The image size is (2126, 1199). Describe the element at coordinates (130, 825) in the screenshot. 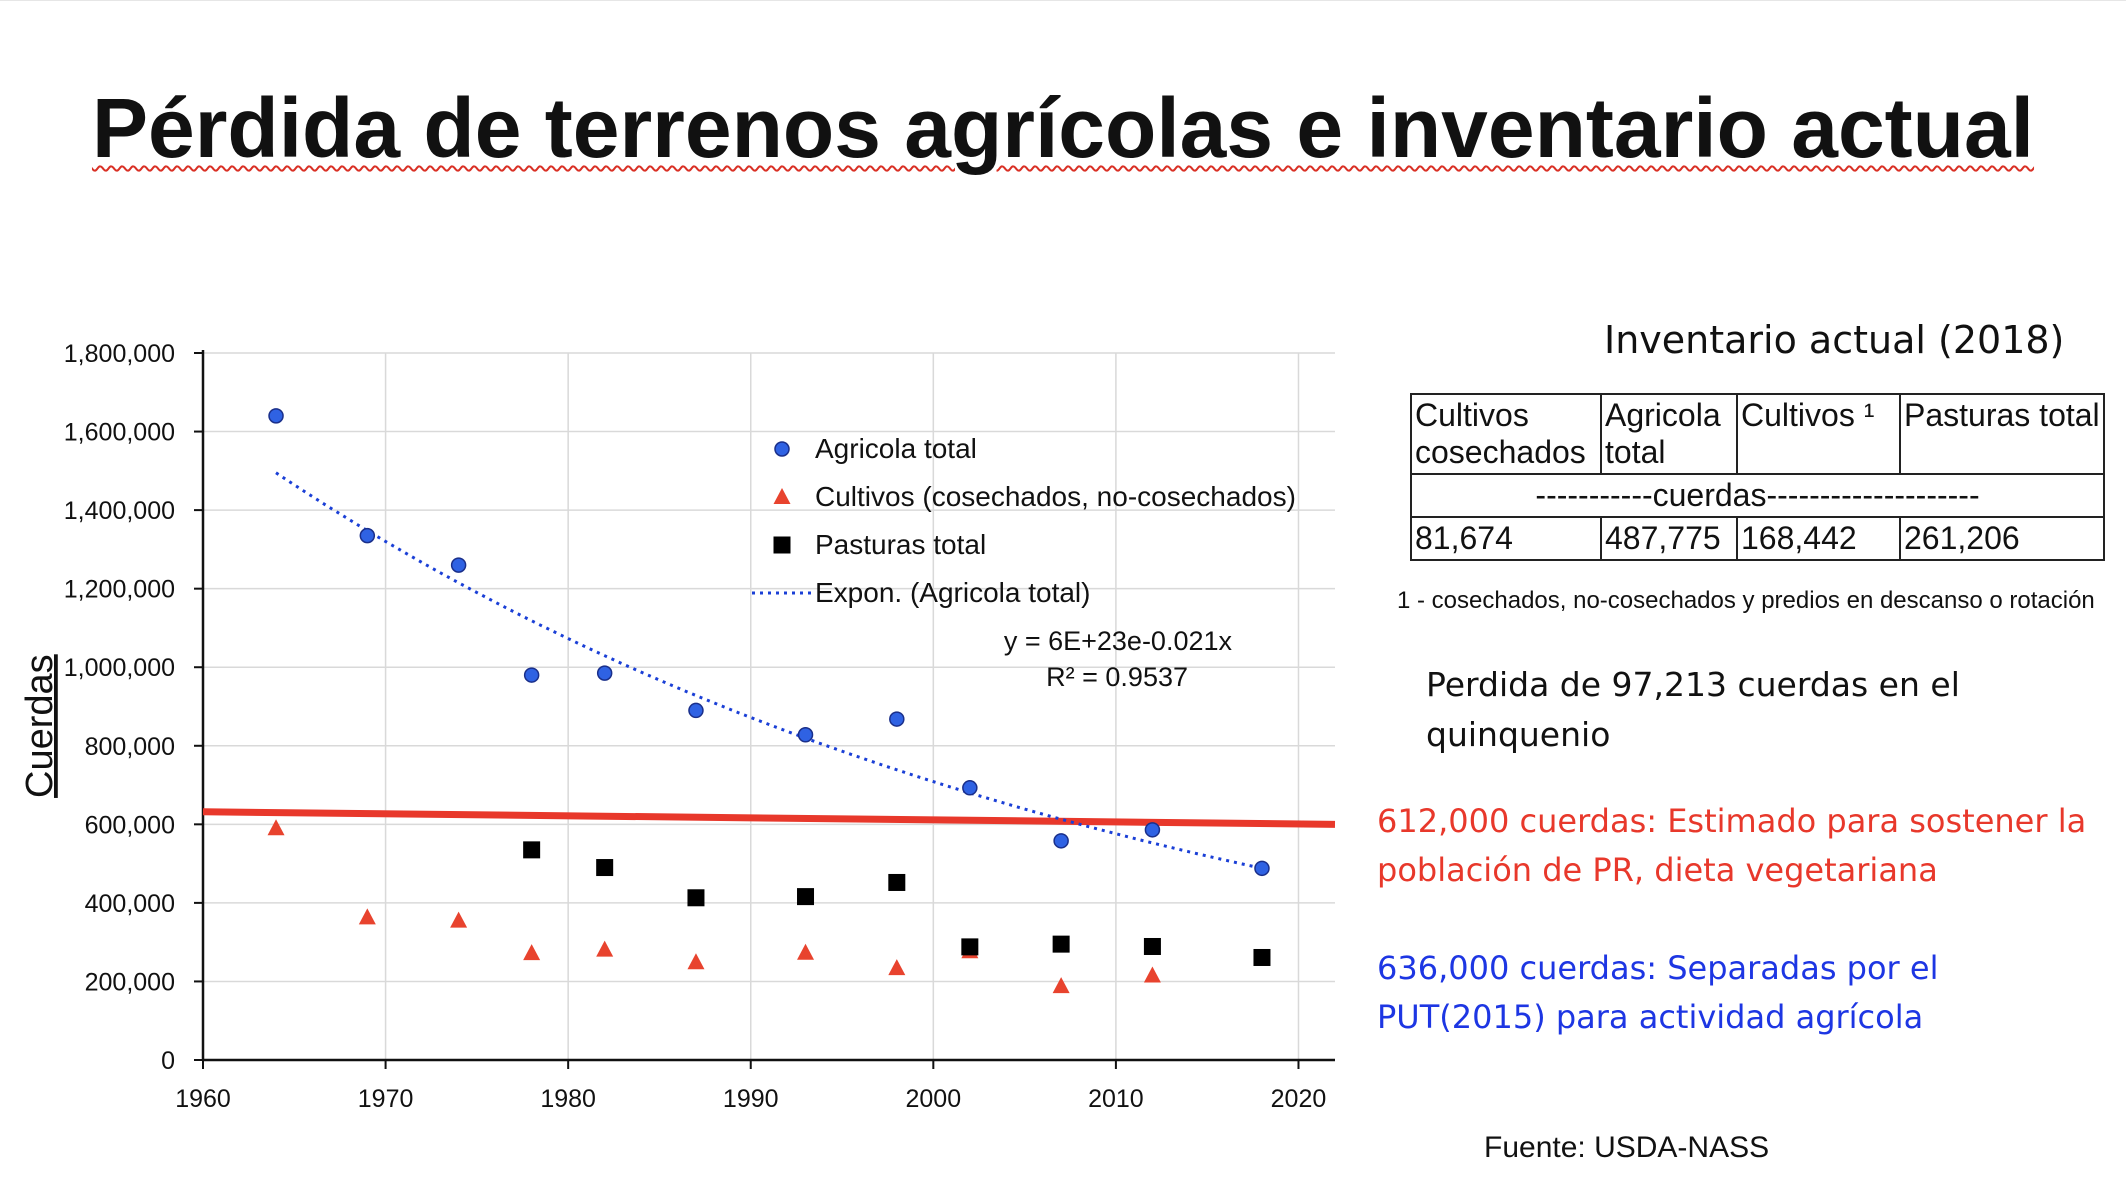

I see `y-tick-label: 600,000` at that location.